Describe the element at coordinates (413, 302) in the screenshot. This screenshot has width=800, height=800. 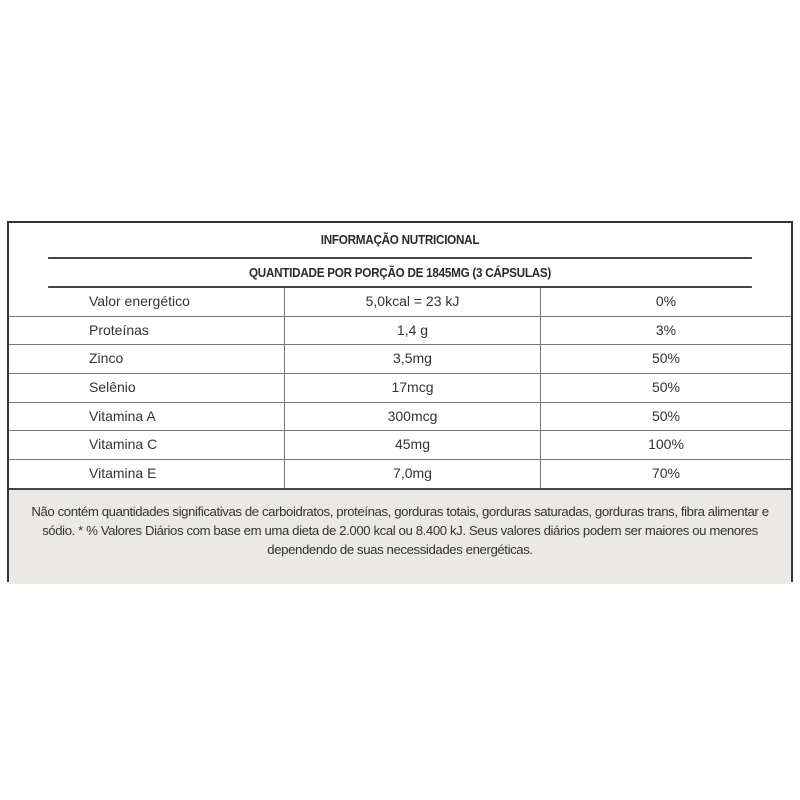
I see `nutrient-amount: 5,0kcal = 23 kJ` at that location.